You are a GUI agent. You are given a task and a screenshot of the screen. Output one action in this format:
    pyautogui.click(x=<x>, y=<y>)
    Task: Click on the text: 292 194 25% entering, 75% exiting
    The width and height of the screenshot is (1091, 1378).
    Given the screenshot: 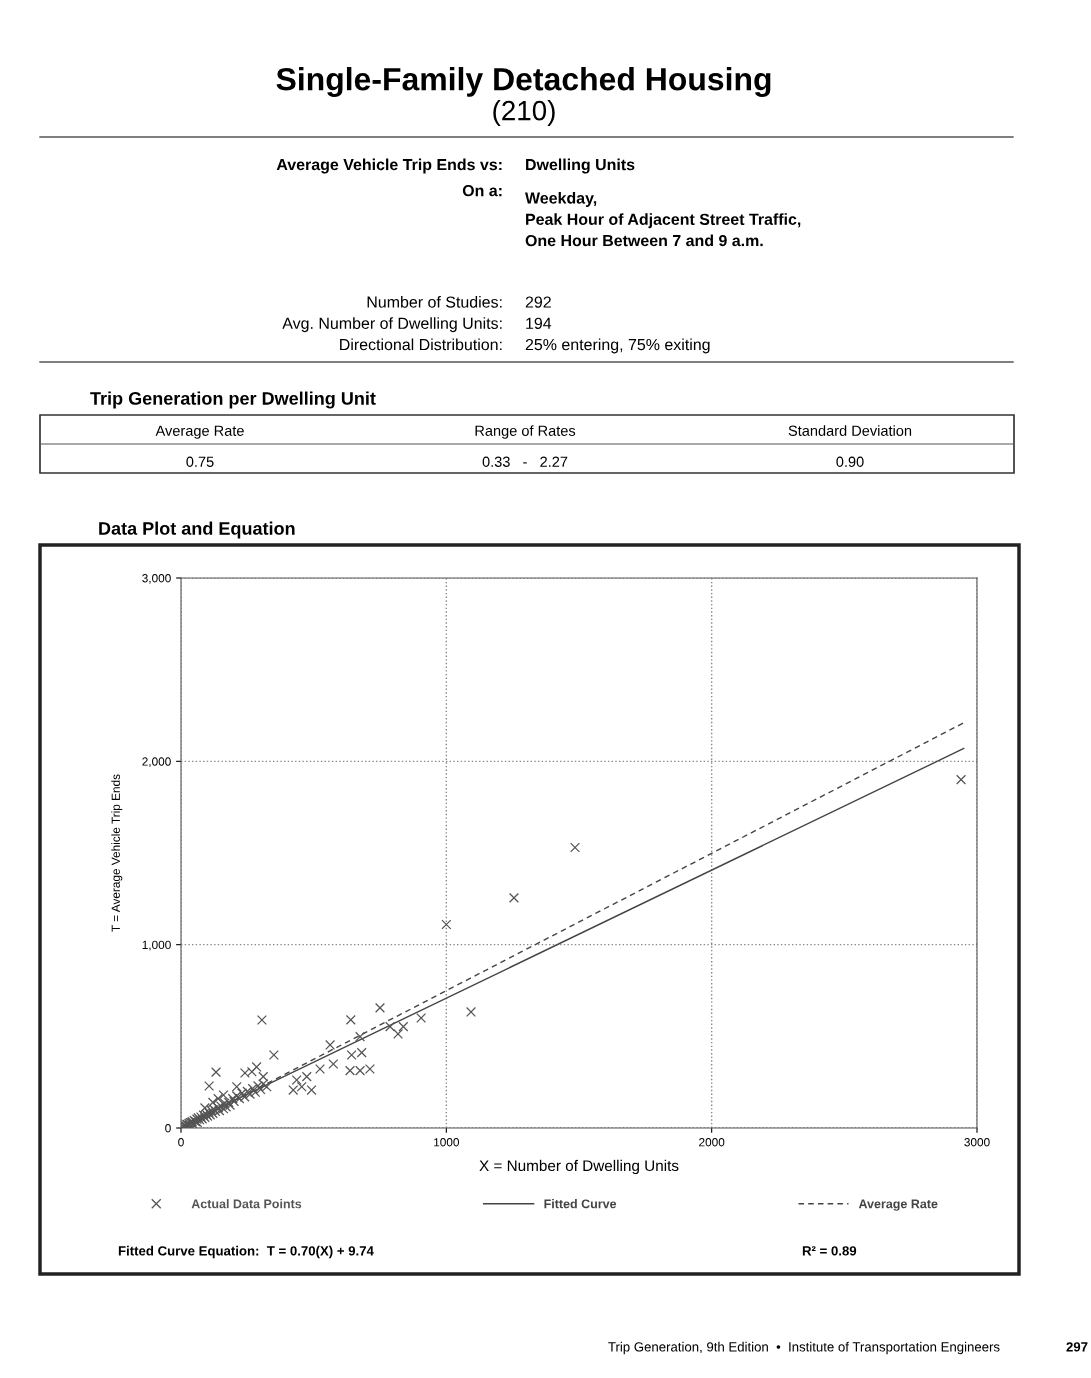 What is the action you would take?
    pyautogui.click(x=617, y=325)
    